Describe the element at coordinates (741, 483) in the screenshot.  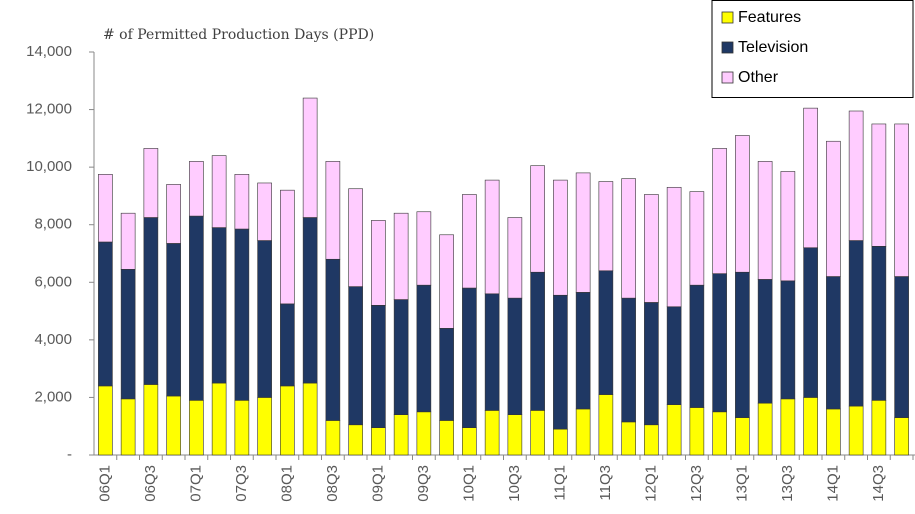
I see `x-tick-label: 13Q1` at that location.